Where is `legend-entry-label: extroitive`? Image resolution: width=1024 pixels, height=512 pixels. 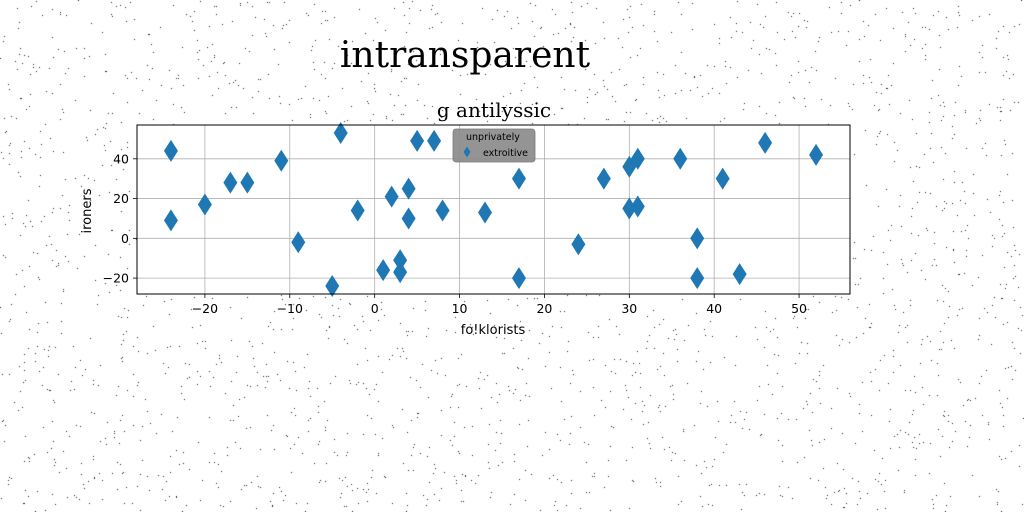 legend-entry-label: extroitive is located at coordinates (505, 153).